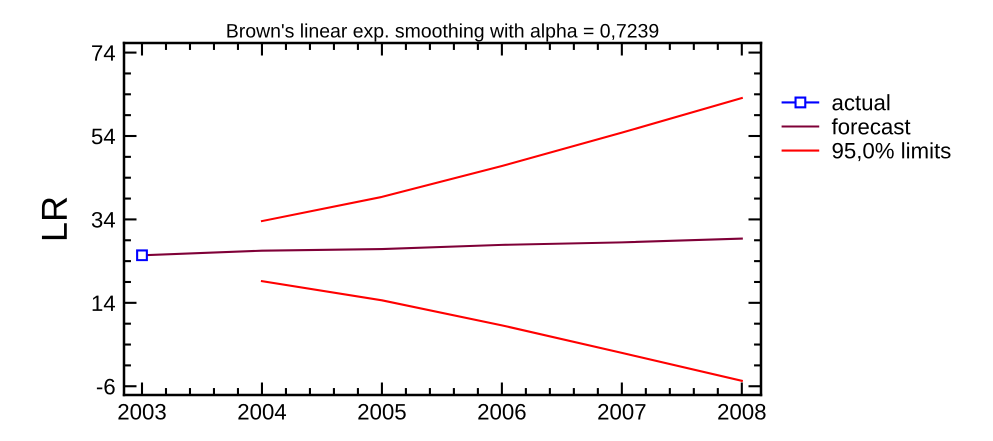 Image resolution: width=993 pixels, height=441 pixels. I want to click on legend-label: actual, so click(861, 102).